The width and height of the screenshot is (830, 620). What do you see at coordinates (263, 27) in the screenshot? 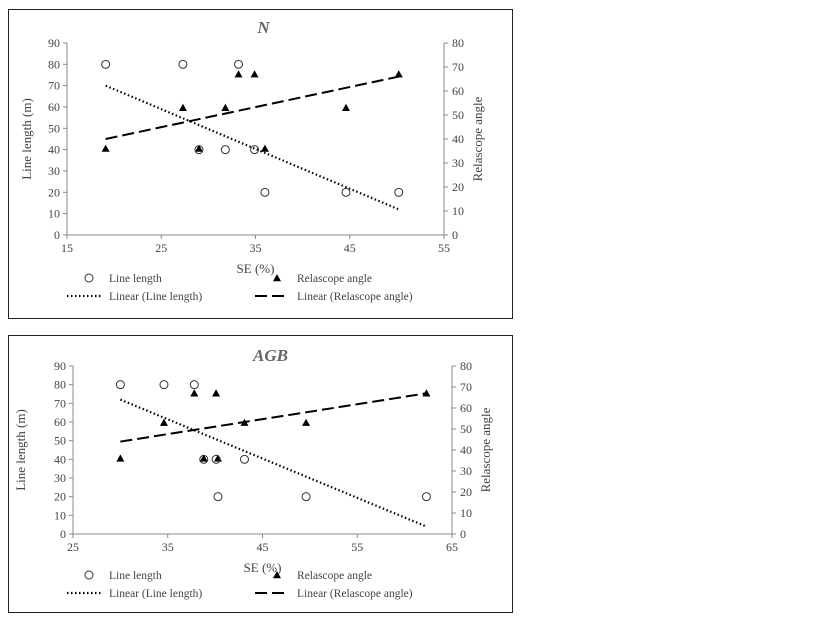
I see `chart-title: N` at bounding box center [263, 27].